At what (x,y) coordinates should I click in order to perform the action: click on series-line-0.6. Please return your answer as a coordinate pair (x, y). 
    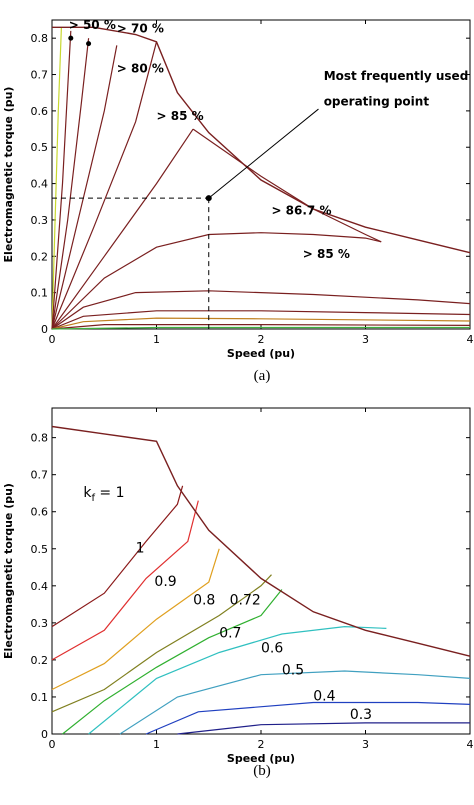
    Looking at the image, I should click on (237, 680).